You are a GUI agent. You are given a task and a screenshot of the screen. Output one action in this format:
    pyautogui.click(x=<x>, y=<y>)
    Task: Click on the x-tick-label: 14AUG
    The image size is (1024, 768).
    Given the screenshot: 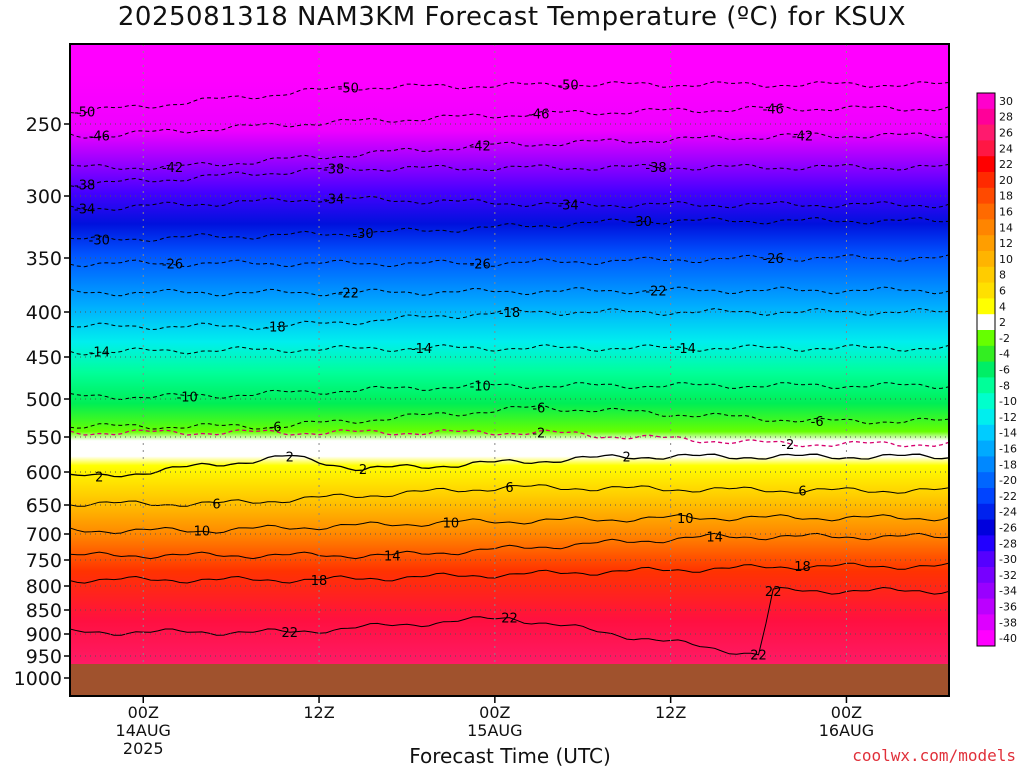 What is the action you would take?
    pyautogui.click(x=143, y=730)
    